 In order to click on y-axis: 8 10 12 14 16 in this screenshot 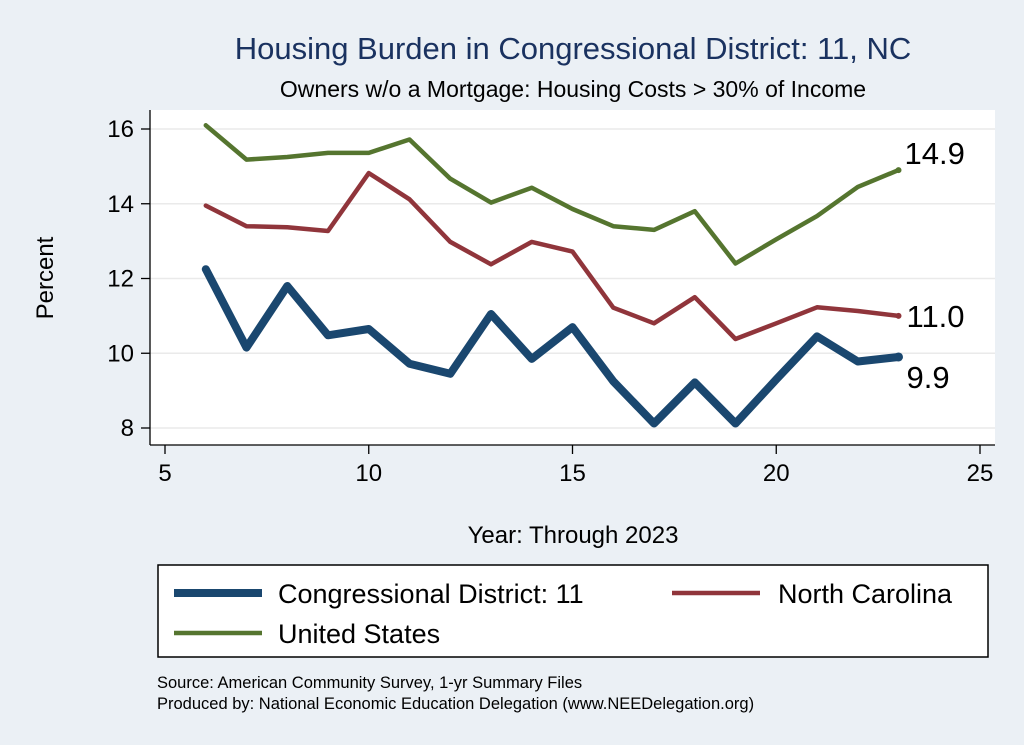, I will do `click(129, 277)`.